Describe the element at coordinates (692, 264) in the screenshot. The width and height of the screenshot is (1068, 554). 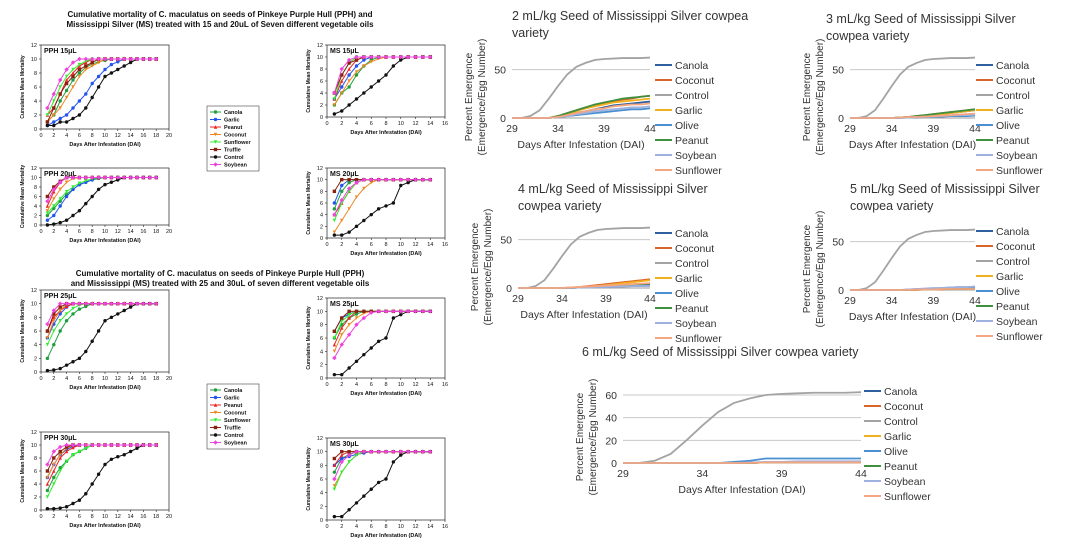
I see `chart-4-ml-kg-legend-label-control: Control` at that location.